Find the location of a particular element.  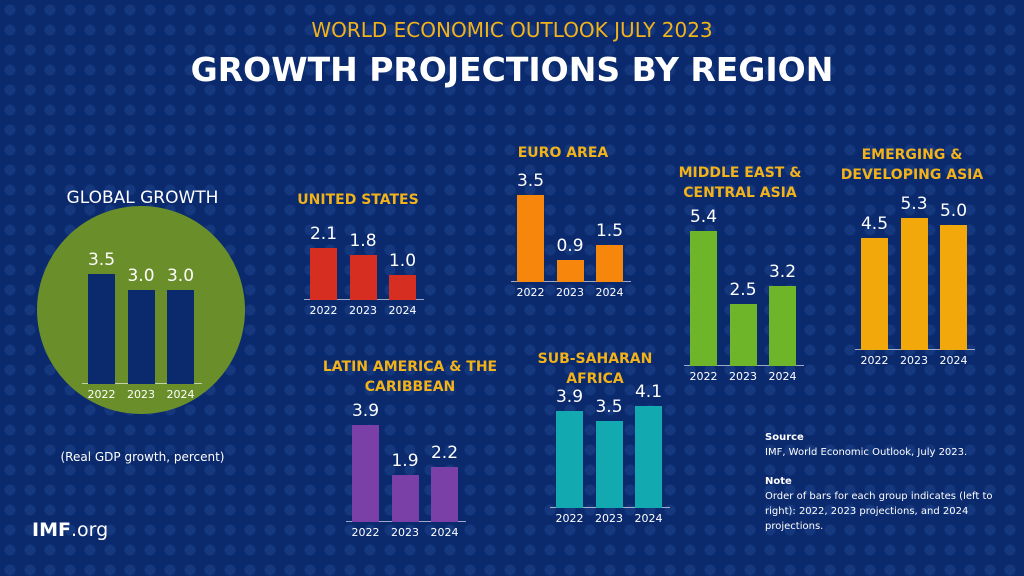

bar-global-2024 is located at coordinates (180, 336).